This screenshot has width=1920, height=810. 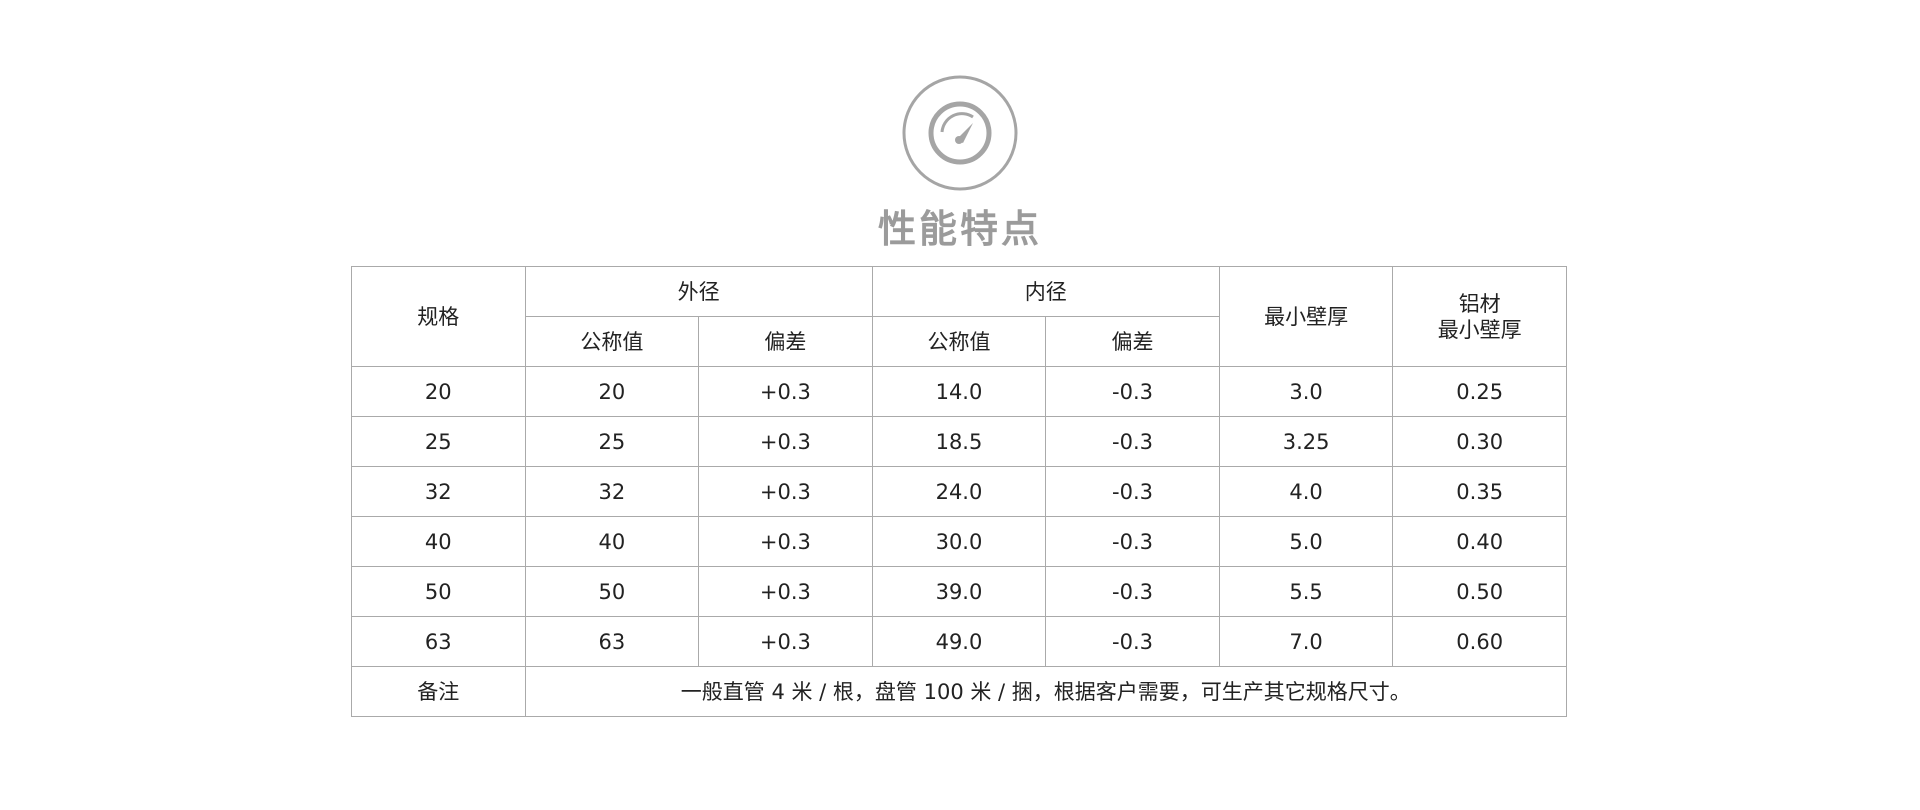 What do you see at coordinates (1479, 641) in the screenshot?
I see `table-cell: 0.60` at bounding box center [1479, 641].